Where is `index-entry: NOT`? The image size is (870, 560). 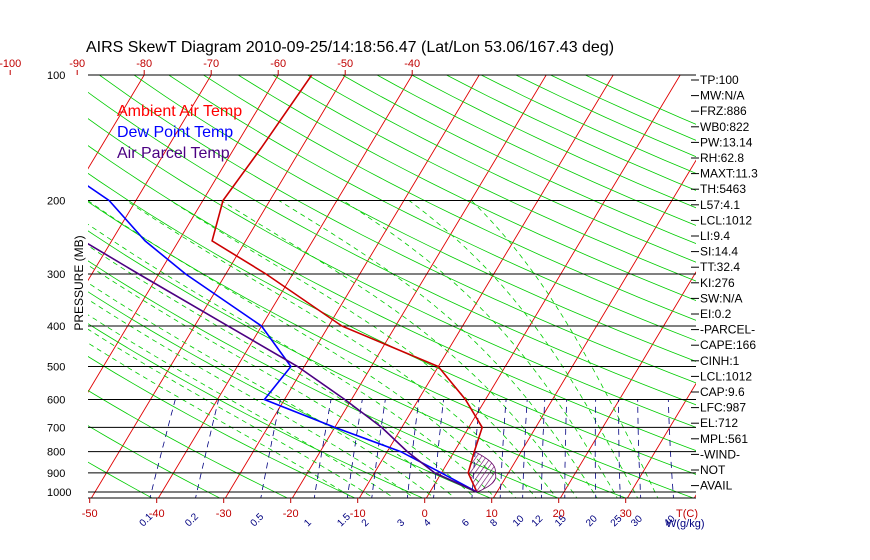
index-entry: NOT is located at coordinates (713, 470).